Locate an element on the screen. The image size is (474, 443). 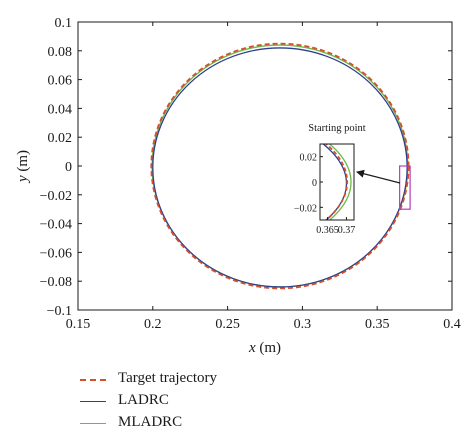
legend-swatch-ladrc is located at coordinates (93, 401).